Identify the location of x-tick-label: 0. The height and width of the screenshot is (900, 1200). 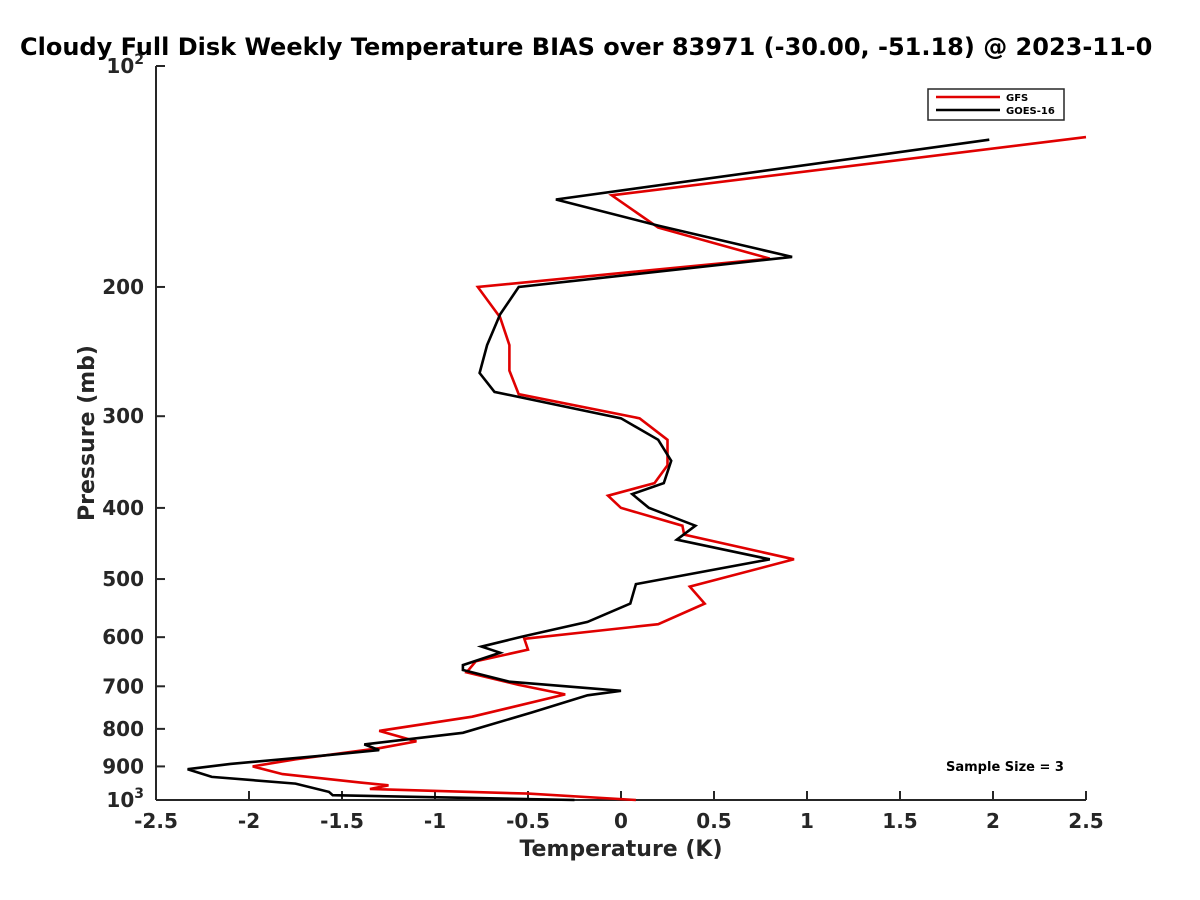
(621, 821).